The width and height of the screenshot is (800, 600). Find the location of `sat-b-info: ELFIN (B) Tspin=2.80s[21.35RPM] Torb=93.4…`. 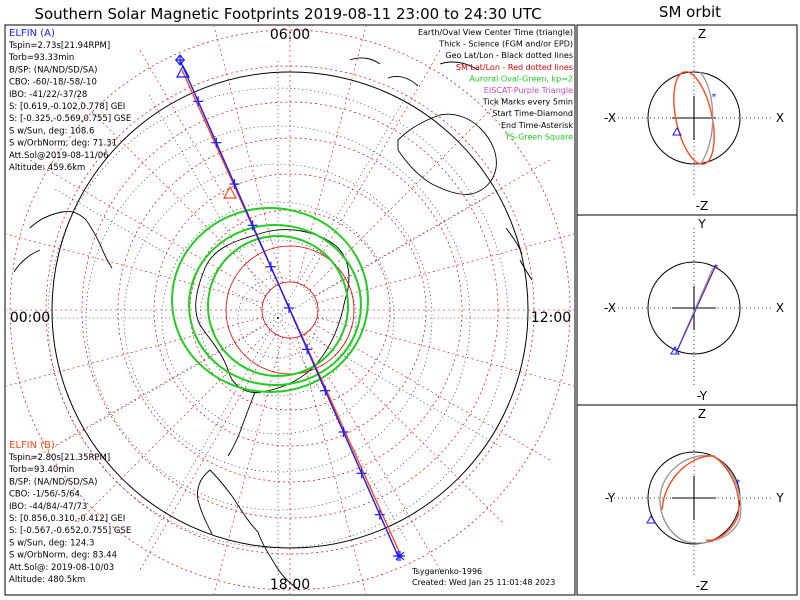

sat-b-info: ELFIN (B) Tspin=2.80s[21.35RPM] Torb=93.4… is located at coordinates (69, 512).